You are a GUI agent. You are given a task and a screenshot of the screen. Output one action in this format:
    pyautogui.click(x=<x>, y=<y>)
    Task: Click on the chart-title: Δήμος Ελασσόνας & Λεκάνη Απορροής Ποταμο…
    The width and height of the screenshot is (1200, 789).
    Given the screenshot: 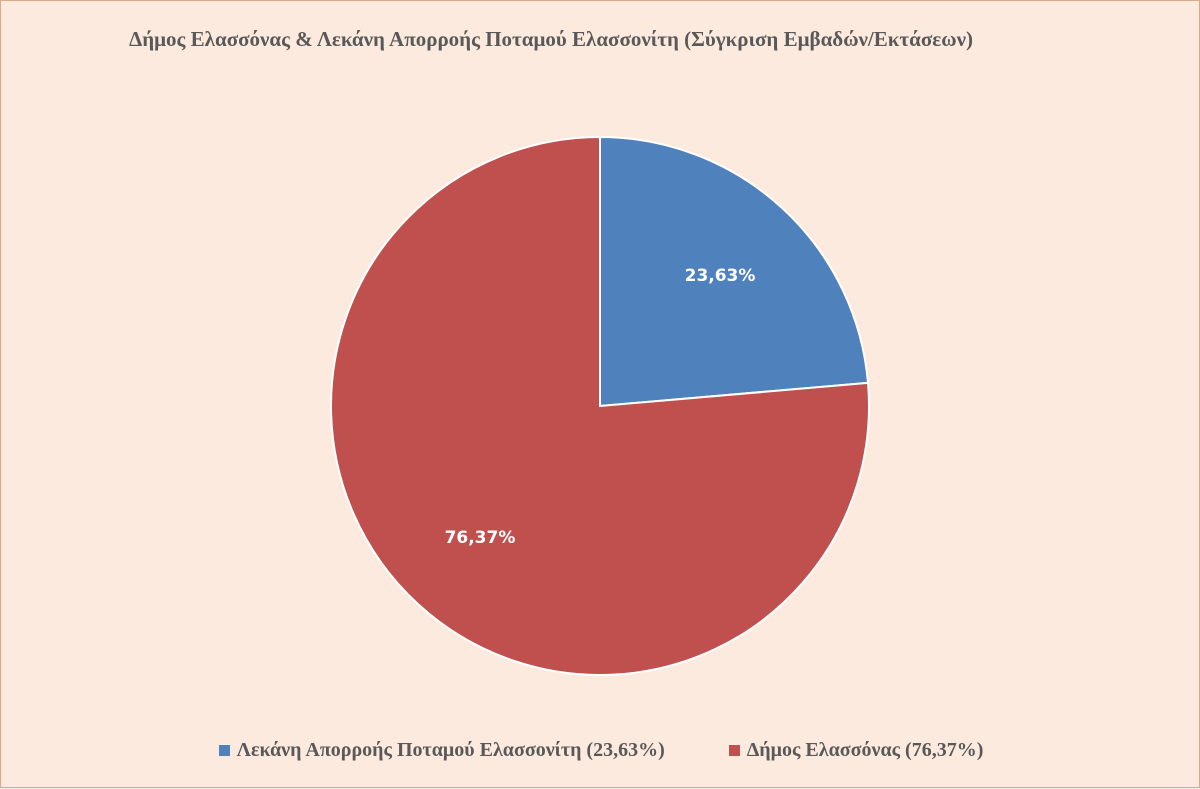 What is the action you would take?
    pyautogui.click(x=551, y=39)
    